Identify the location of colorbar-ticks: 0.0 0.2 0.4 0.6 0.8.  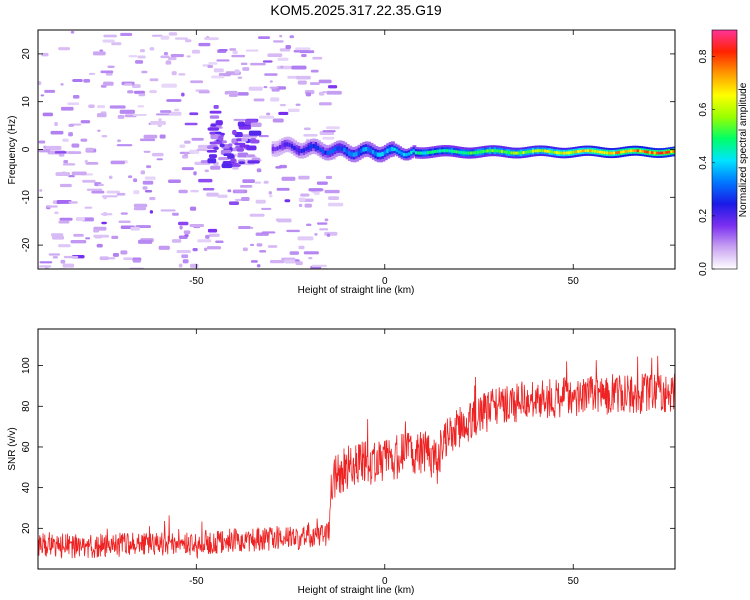
(706, 162).